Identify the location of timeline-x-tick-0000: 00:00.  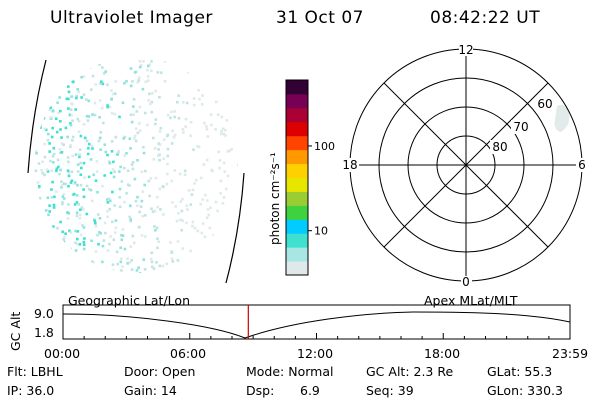
(62, 353).